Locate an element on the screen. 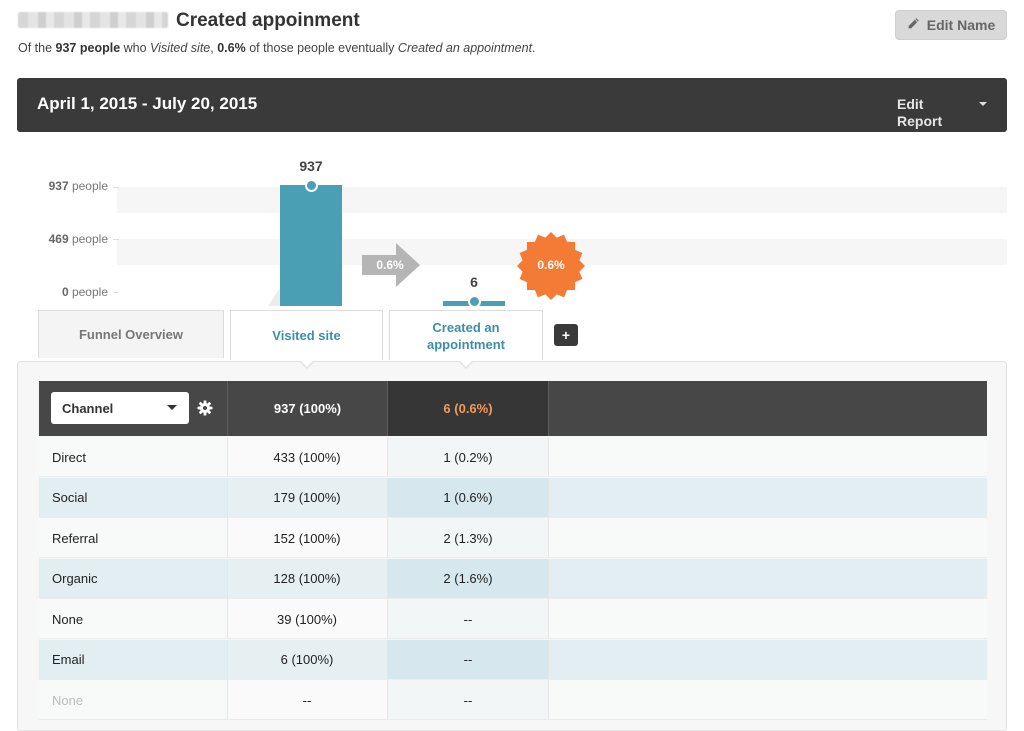  conversion-arrow-icon is located at coordinates (391, 265).